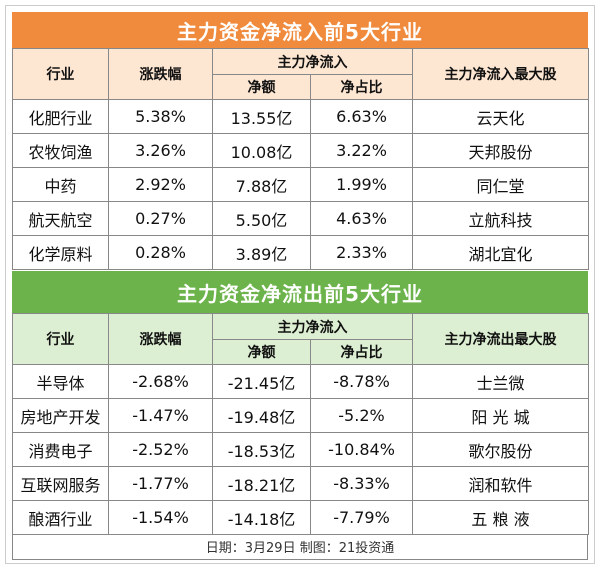 This screenshot has width=600, height=569. Describe the element at coordinates (160, 381) in the screenshot. I see `change-cell: -2.68%` at that location.